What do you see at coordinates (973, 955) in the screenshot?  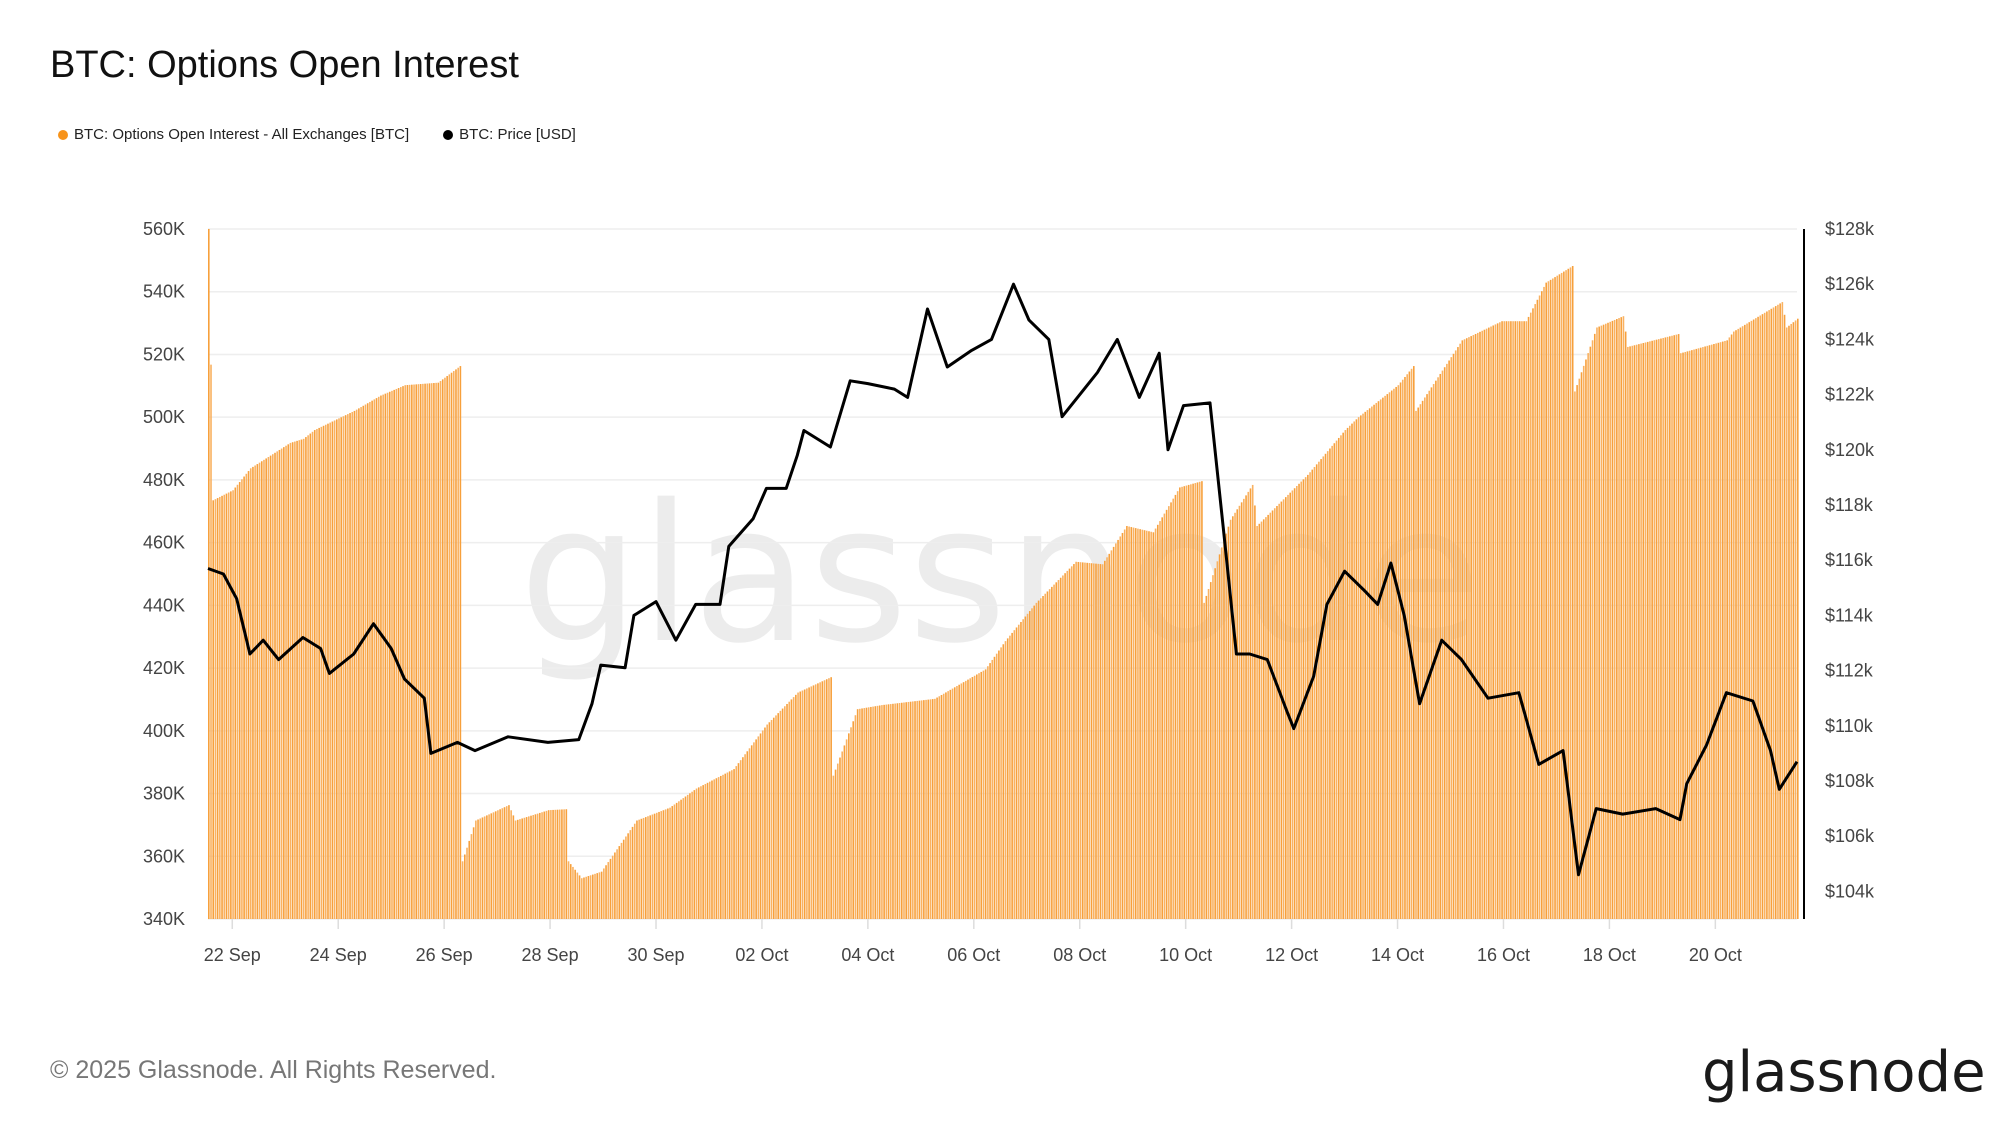 I see `x-tick-label: 06 Oct` at bounding box center [973, 955].